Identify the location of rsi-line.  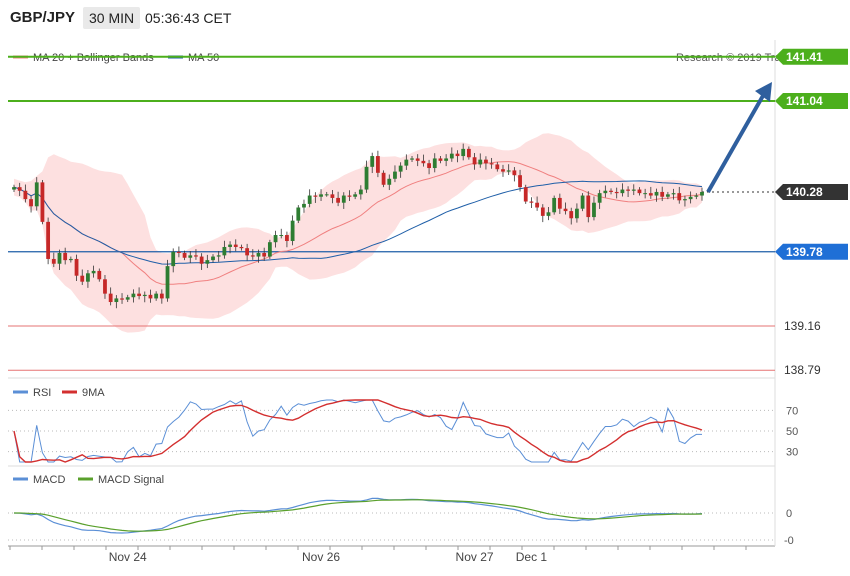
(357, 431).